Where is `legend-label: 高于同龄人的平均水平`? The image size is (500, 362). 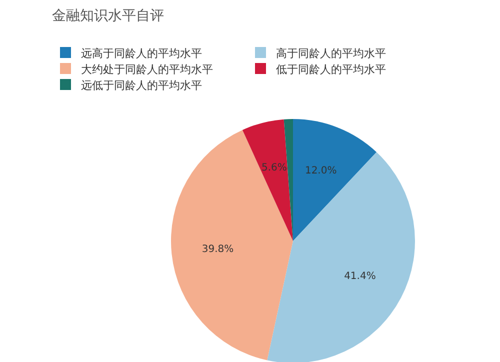
legend-label: 高于同龄人的平均水平 is located at coordinates (331, 53).